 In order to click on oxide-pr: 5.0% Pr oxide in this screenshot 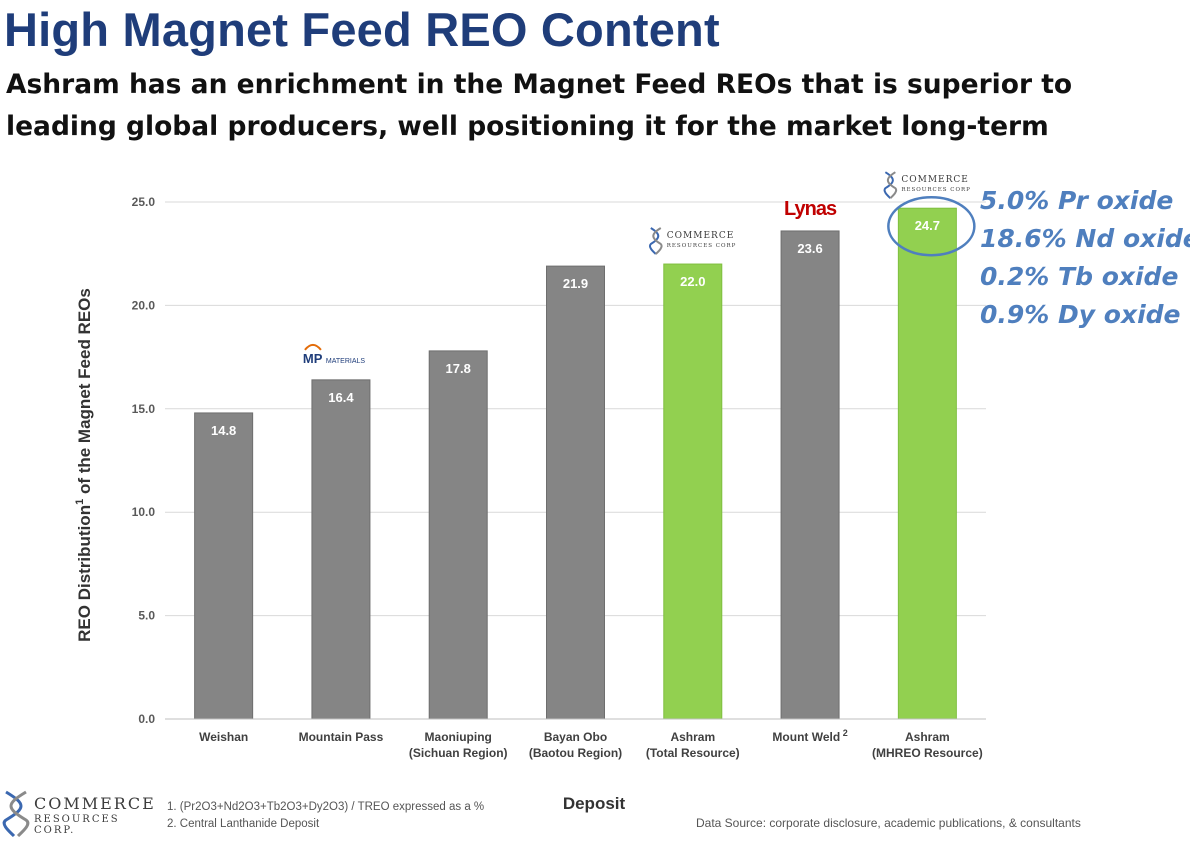, I will do `click(1077, 200)`.